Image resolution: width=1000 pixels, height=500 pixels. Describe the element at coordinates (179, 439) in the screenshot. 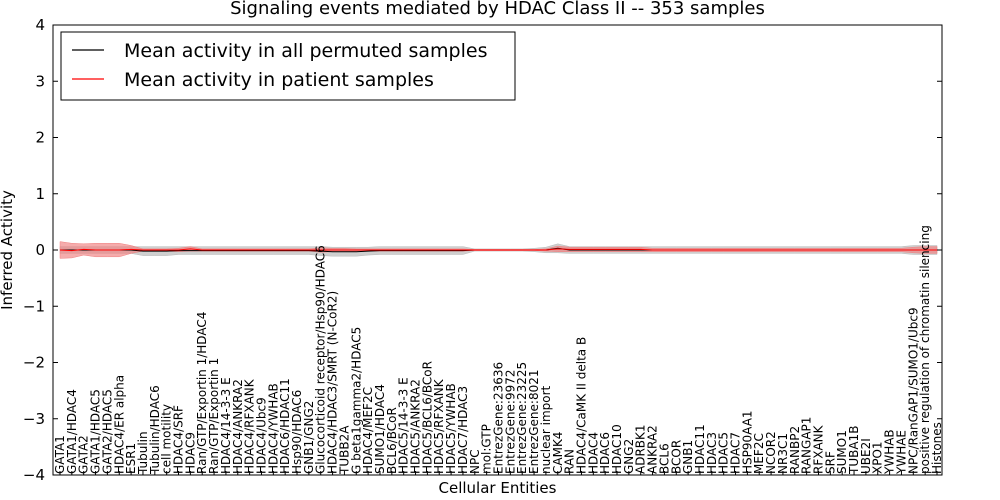

I see `x-category-label: HDAC4/SRF` at that location.